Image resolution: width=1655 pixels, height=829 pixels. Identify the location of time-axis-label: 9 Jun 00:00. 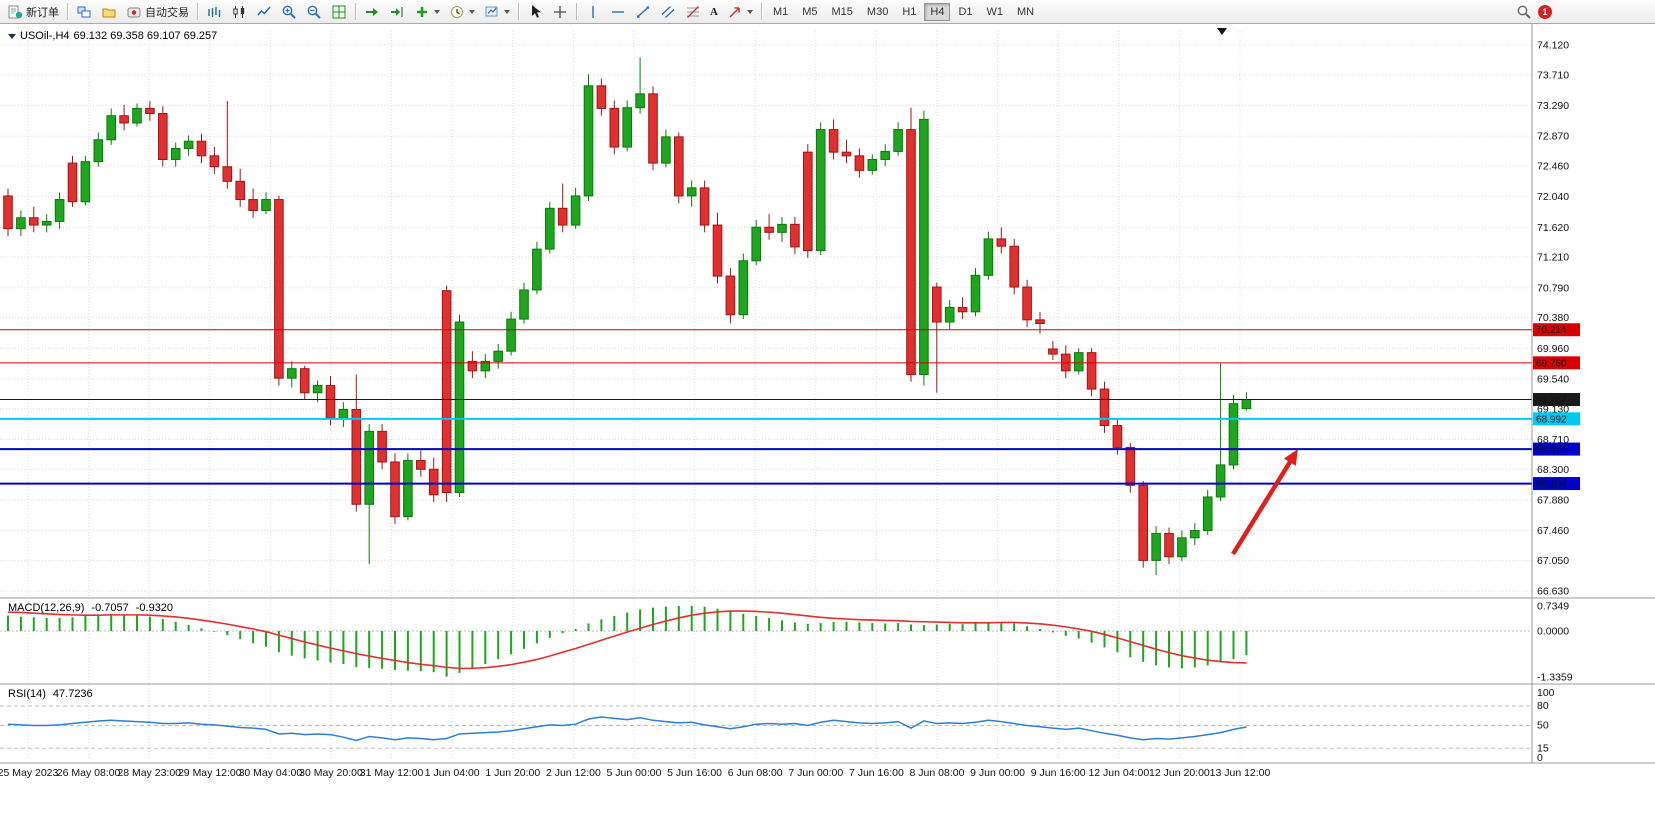
(997, 773).